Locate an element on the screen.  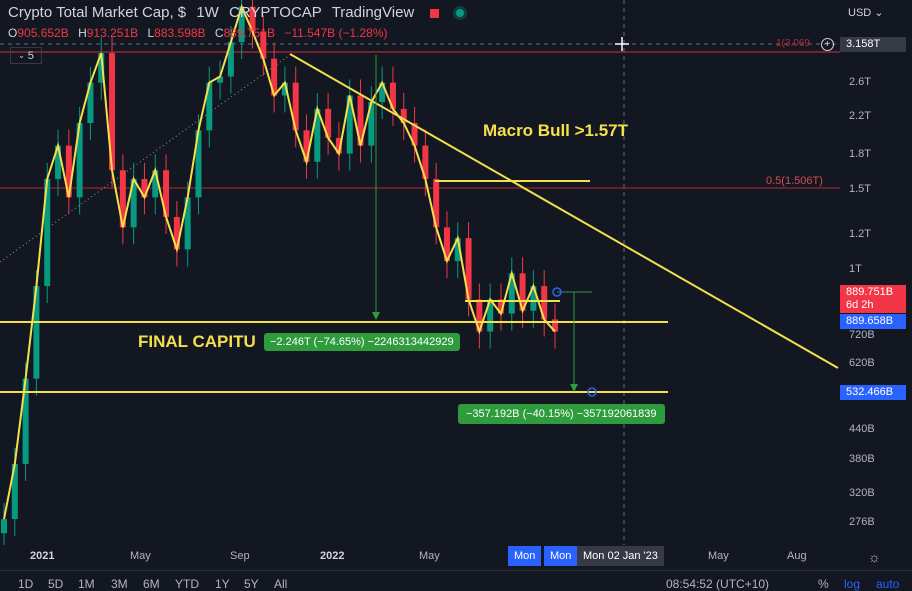
range-all-button: All is located at coordinates (281, 584).